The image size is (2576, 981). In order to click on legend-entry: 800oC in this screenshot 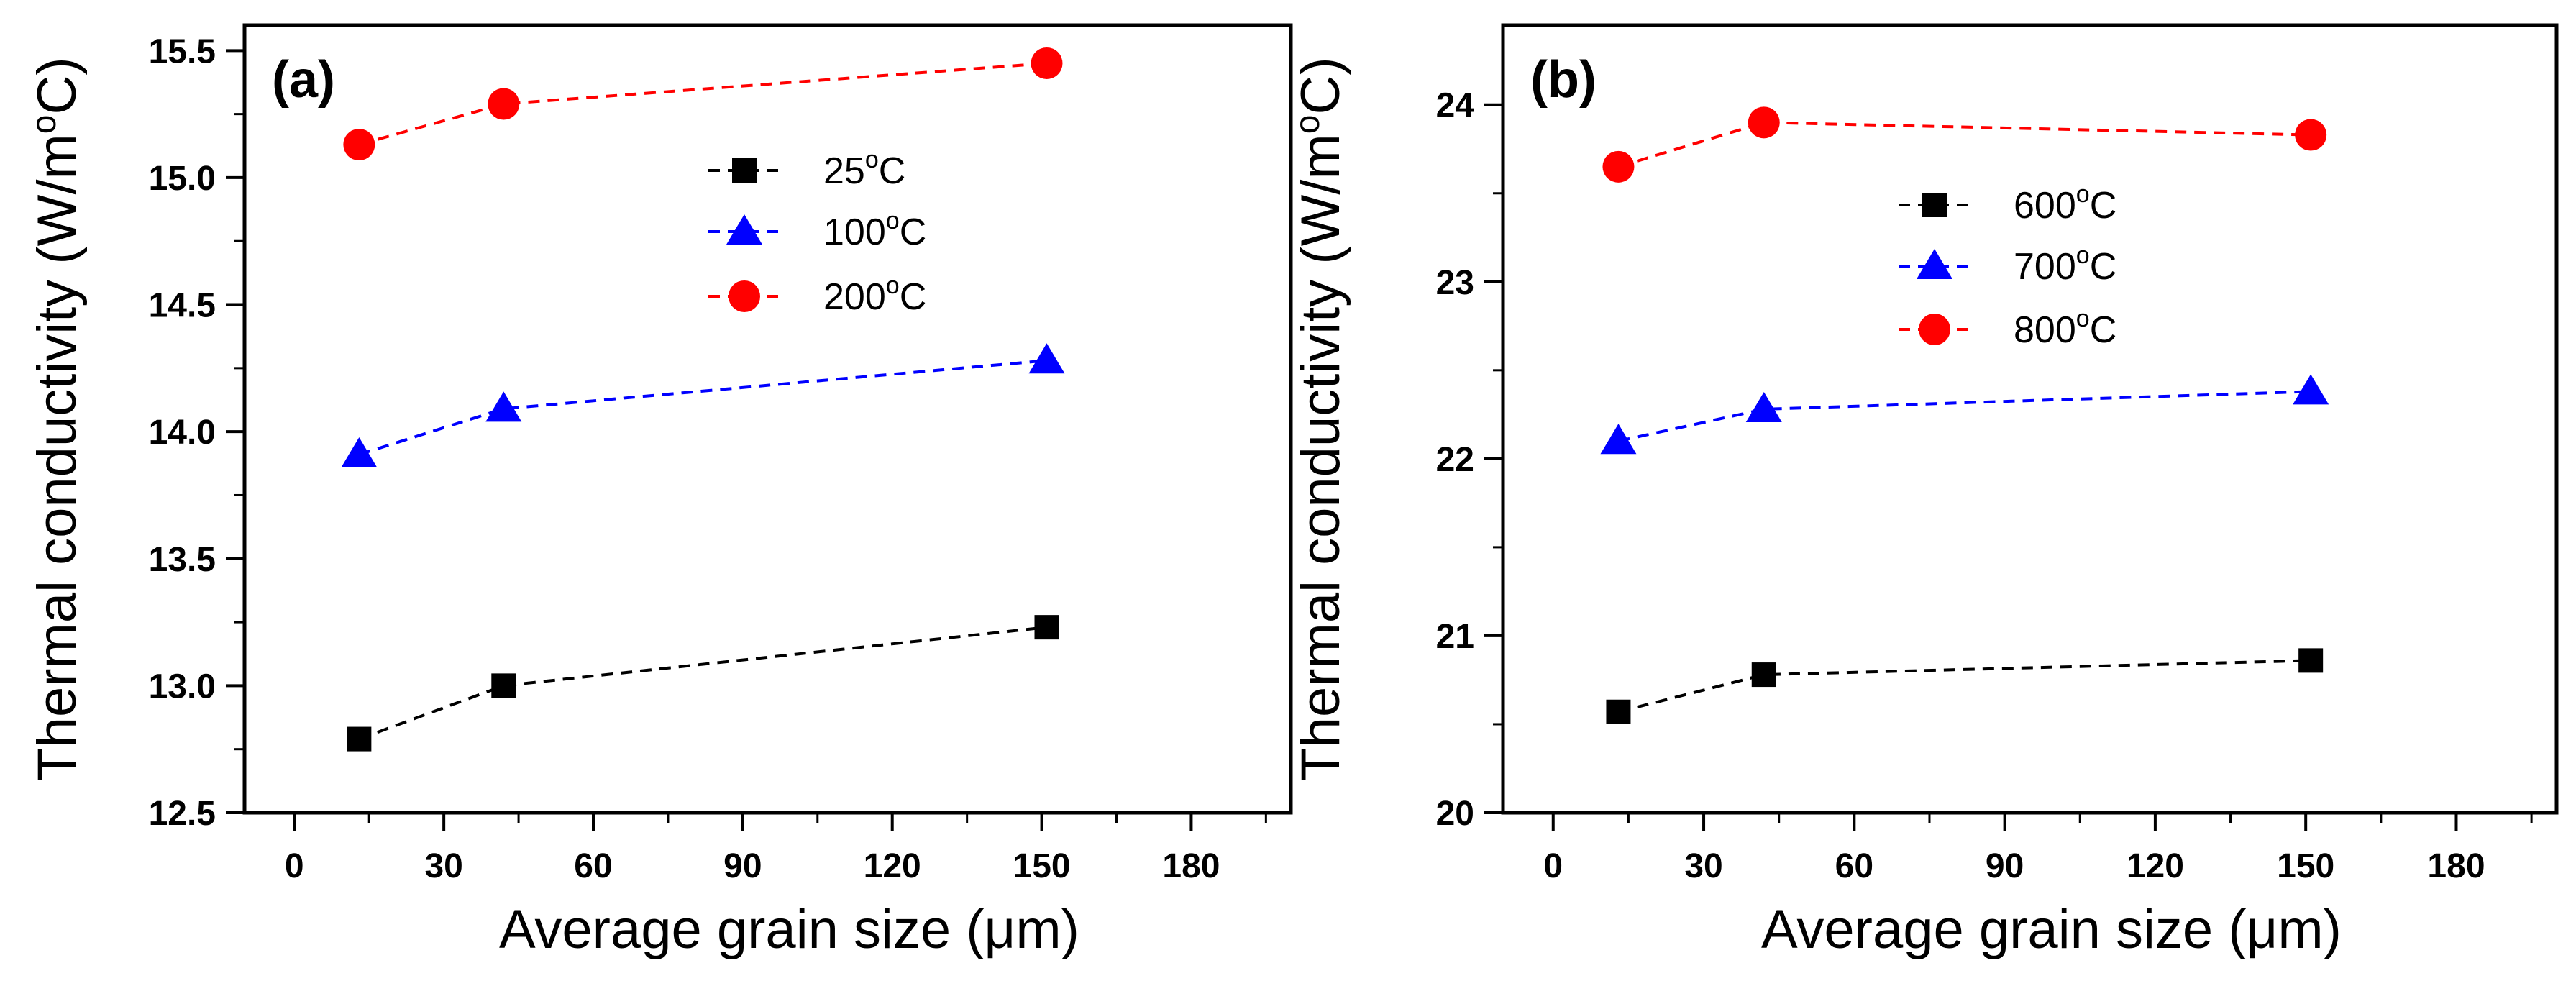, I will do `click(2007, 328)`.